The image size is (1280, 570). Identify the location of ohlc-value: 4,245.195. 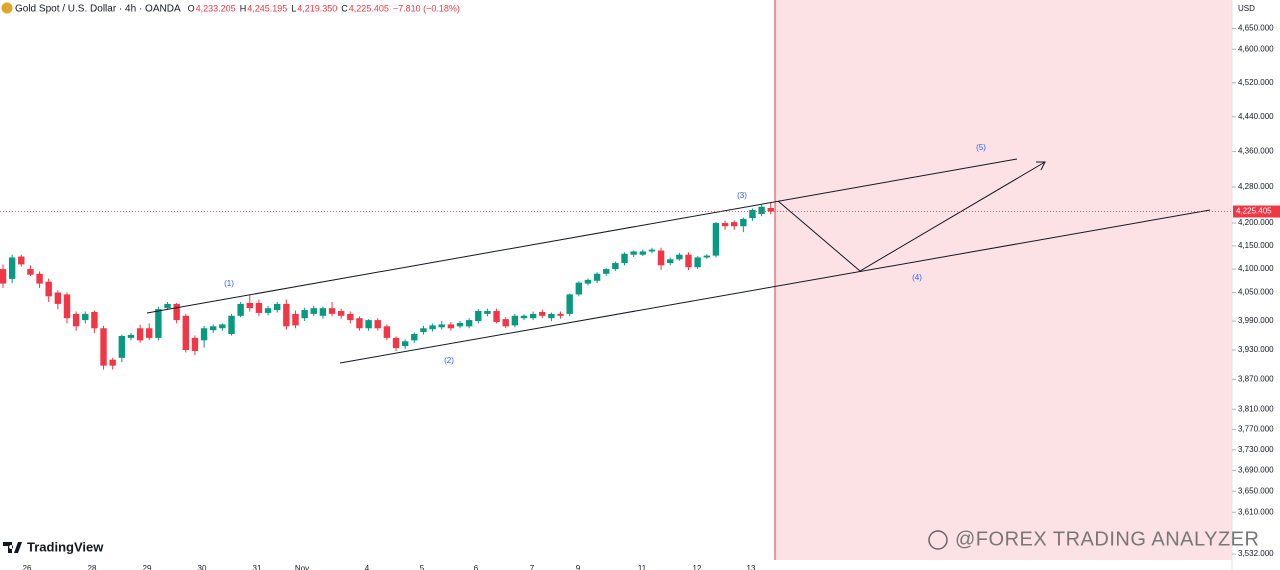
(267, 8).